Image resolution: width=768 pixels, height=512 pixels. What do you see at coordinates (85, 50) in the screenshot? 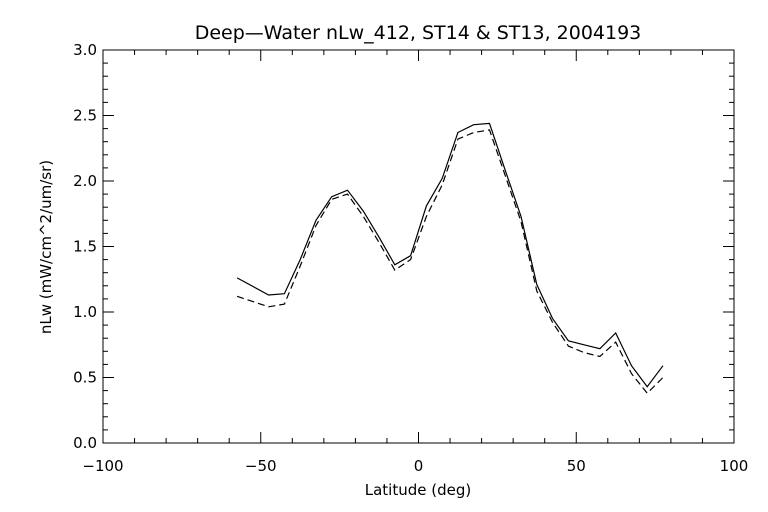
I see `y-tick-label: 3.0` at bounding box center [85, 50].